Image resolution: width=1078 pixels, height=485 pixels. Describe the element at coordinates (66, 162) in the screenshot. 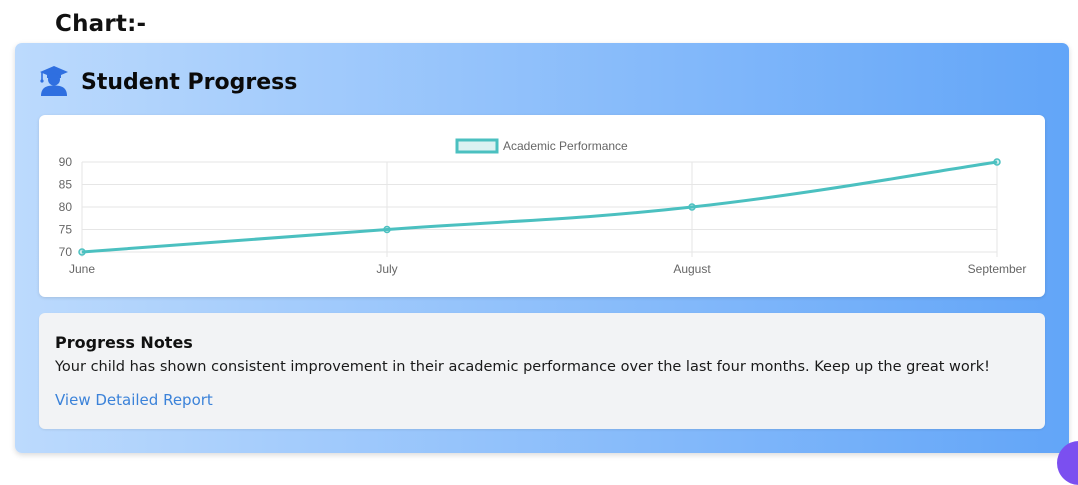

I see `y-tick-label: 90` at that location.